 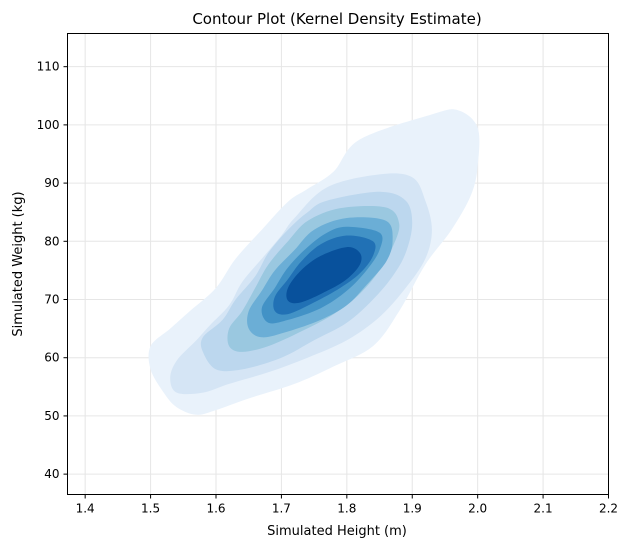 What do you see at coordinates (51, 183) in the screenshot?
I see `y-tick-label-5: 90` at bounding box center [51, 183].